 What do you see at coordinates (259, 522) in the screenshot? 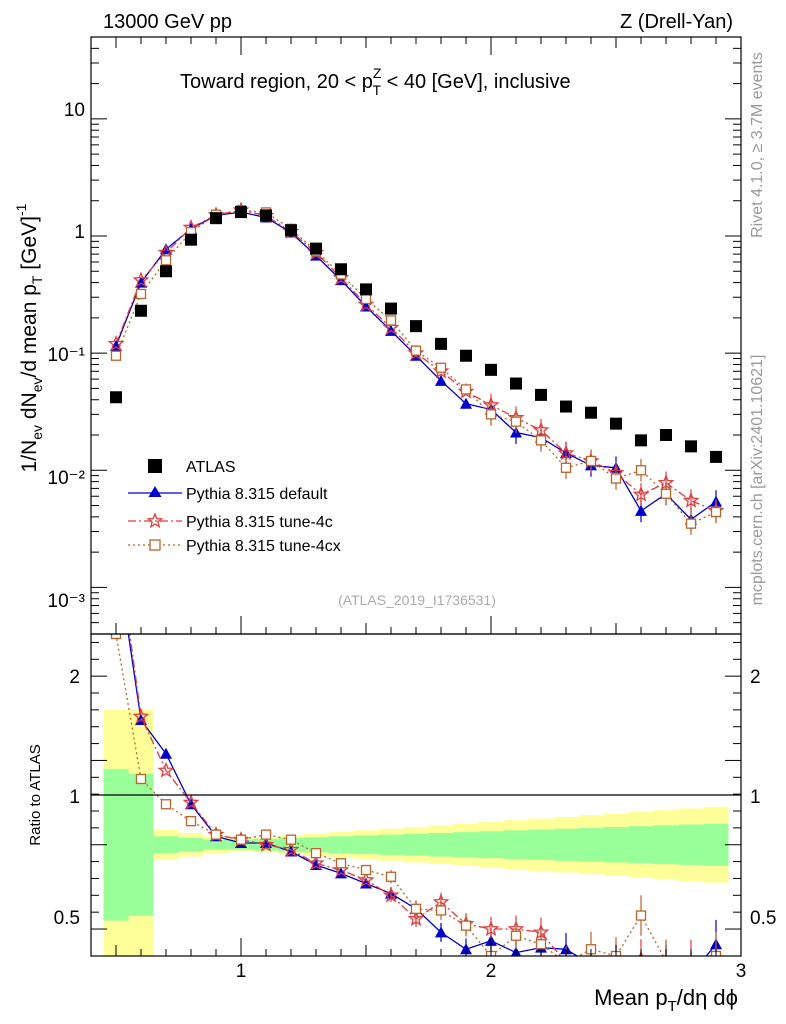
I see `legend-label-tune4c: Pythia 8.315 tune-4c` at bounding box center [259, 522].